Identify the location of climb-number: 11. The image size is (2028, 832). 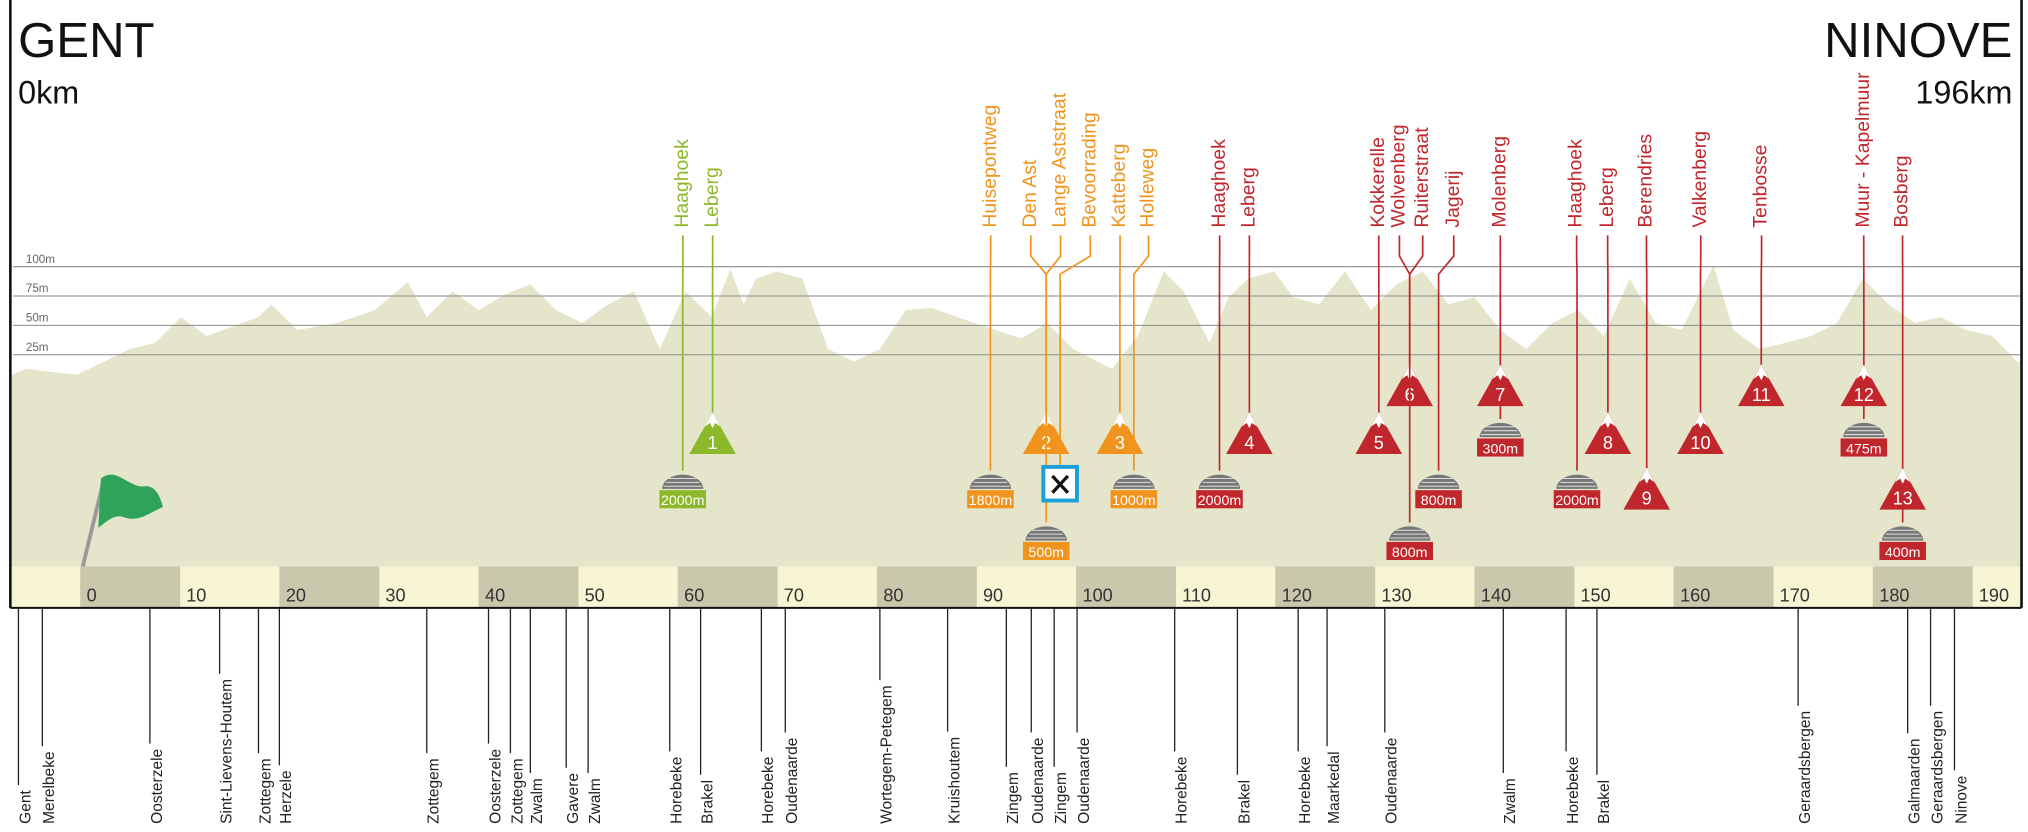
(1761, 395).